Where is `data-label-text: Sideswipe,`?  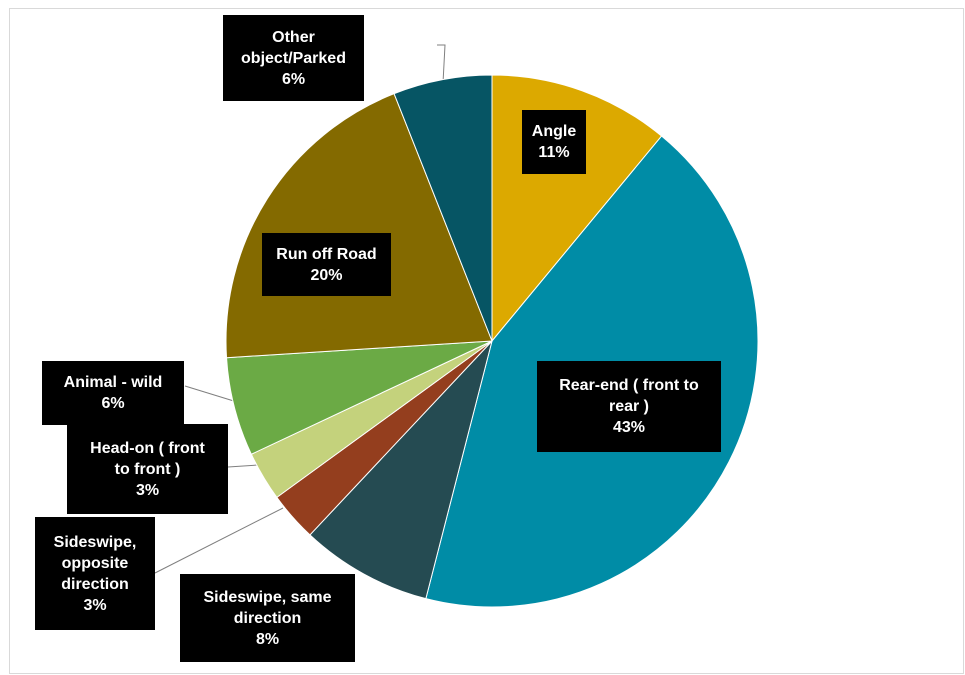 data-label-text: Sideswipe, is located at coordinates (95, 542).